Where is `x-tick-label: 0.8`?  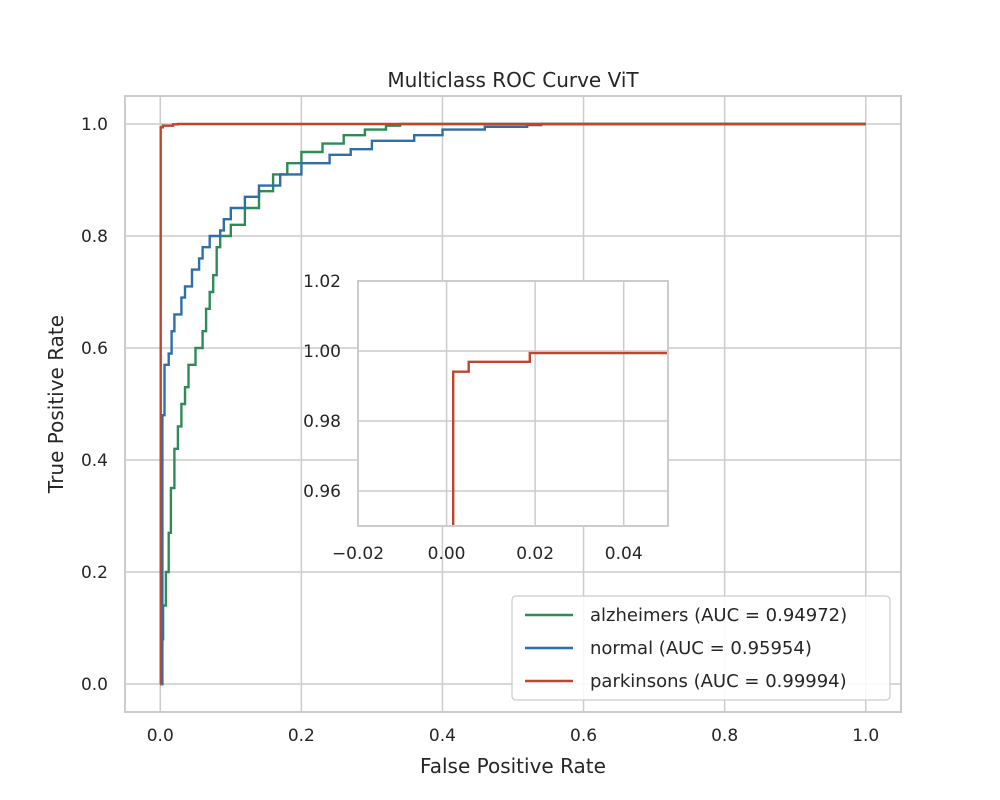
x-tick-label: 0.8 is located at coordinates (724, 736).